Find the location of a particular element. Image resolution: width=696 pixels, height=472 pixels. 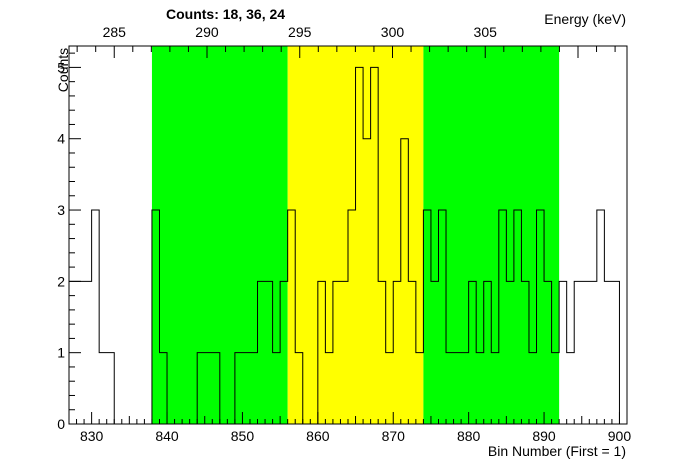

x-tick-label: 850 is located at coordinates (243, 436).